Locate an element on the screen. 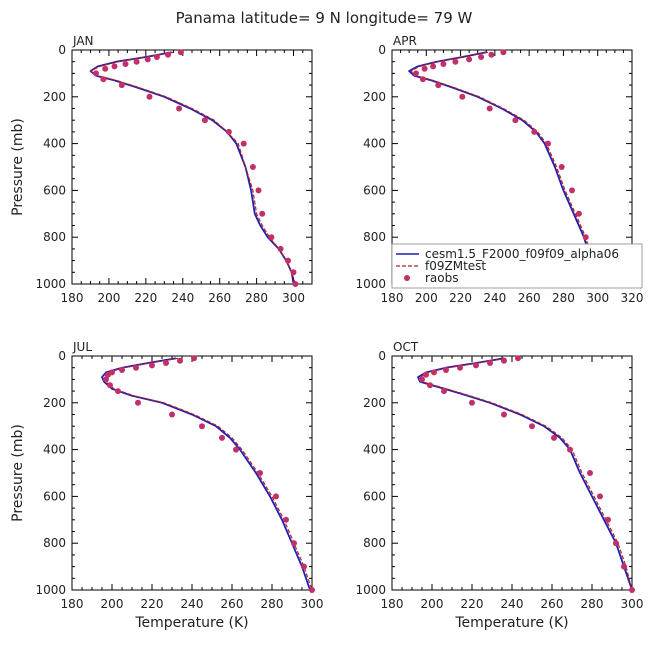 This screenshot has width=648, height=648. panel-label: OCT is located at coordinates (406, 347).